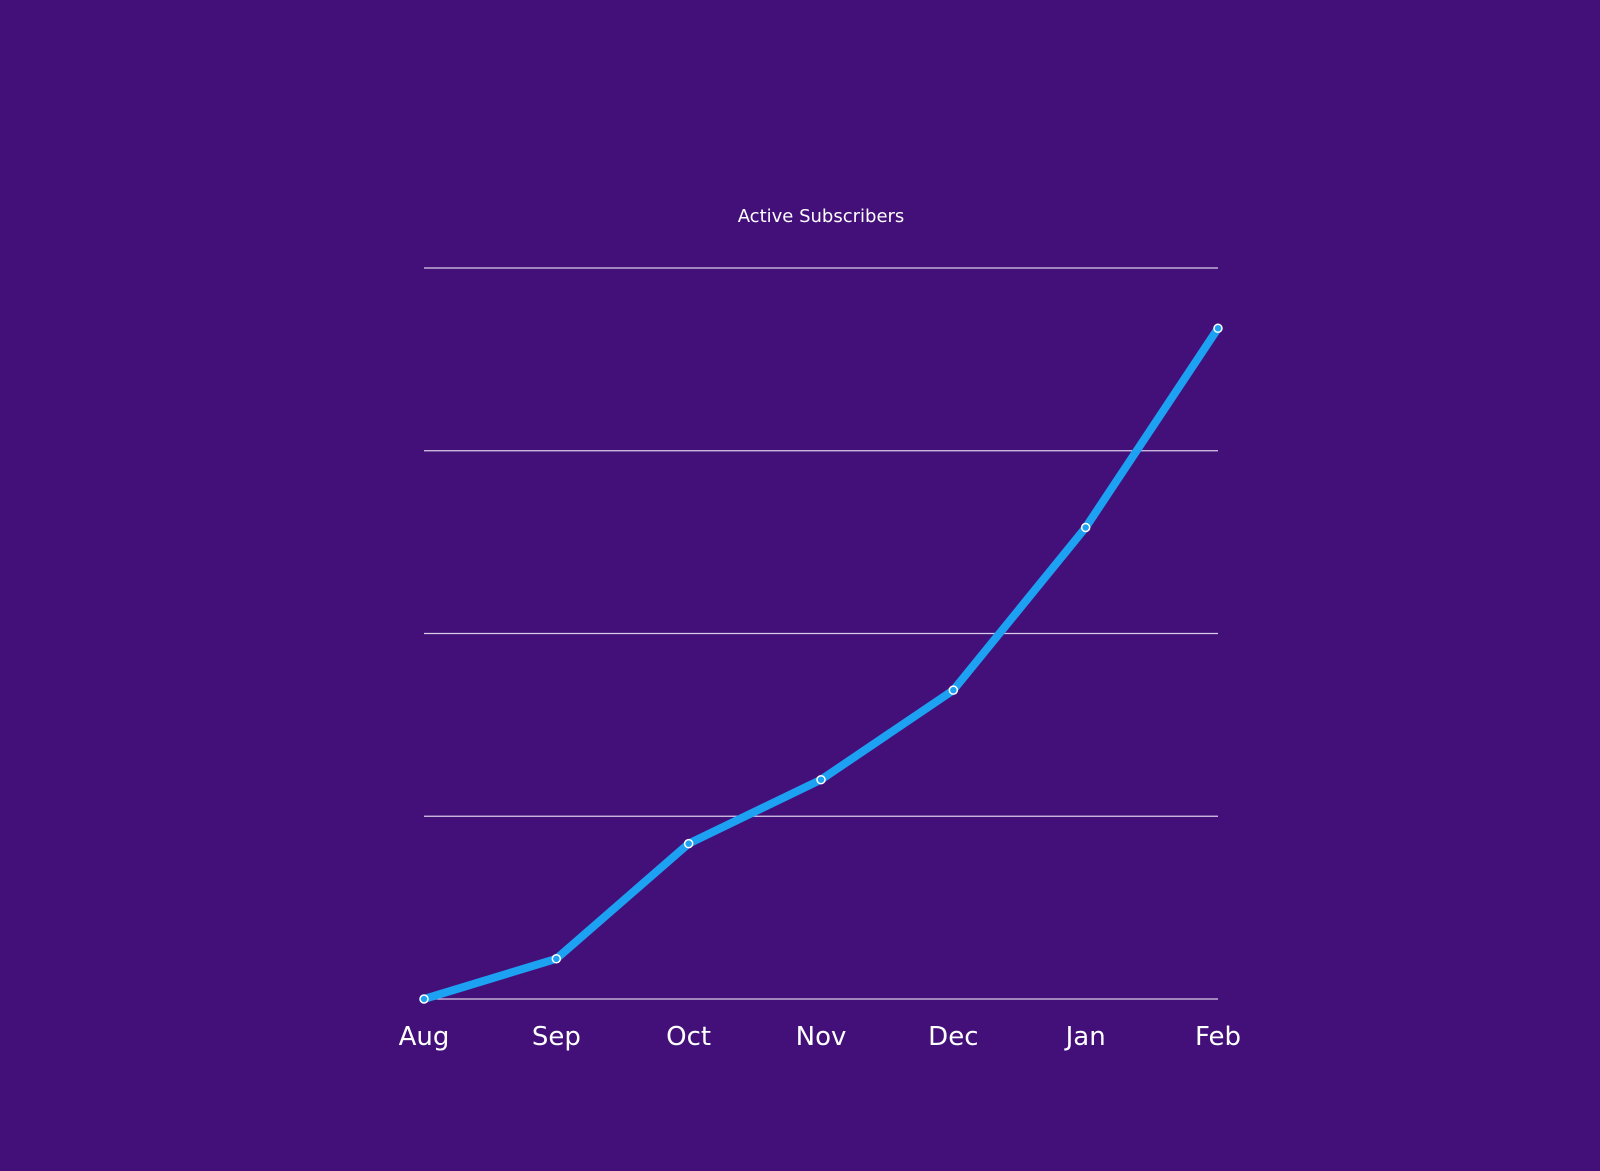 This screenshot has width=1600, height=1171. I want to click on x-tick-label-dec: Dec, so click(953, 1037).